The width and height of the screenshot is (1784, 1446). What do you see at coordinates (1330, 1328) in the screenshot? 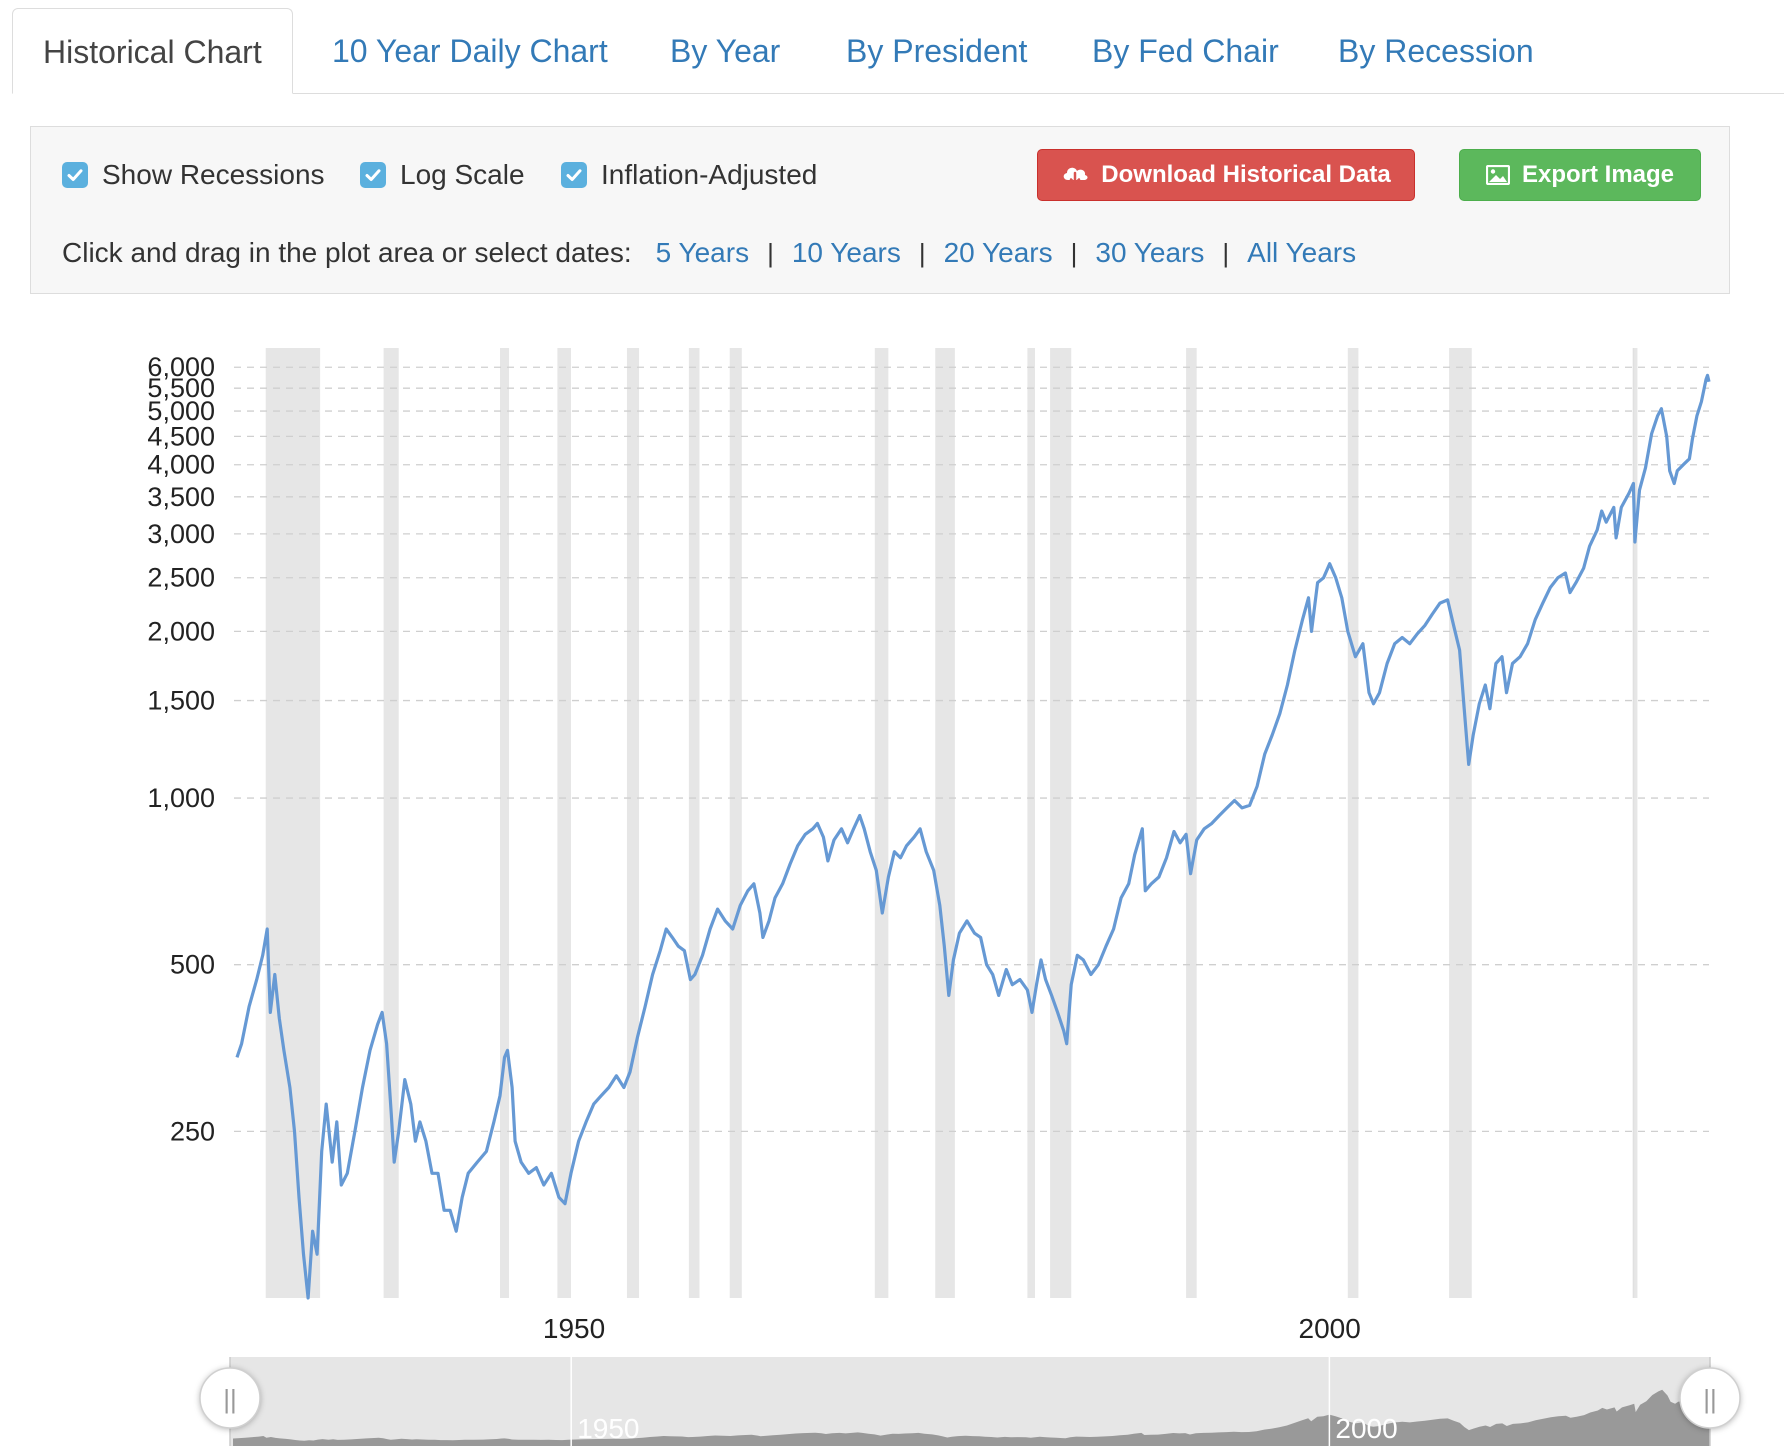
I see `x-tick-label: 2000` at bounding box center [1330, 1328].